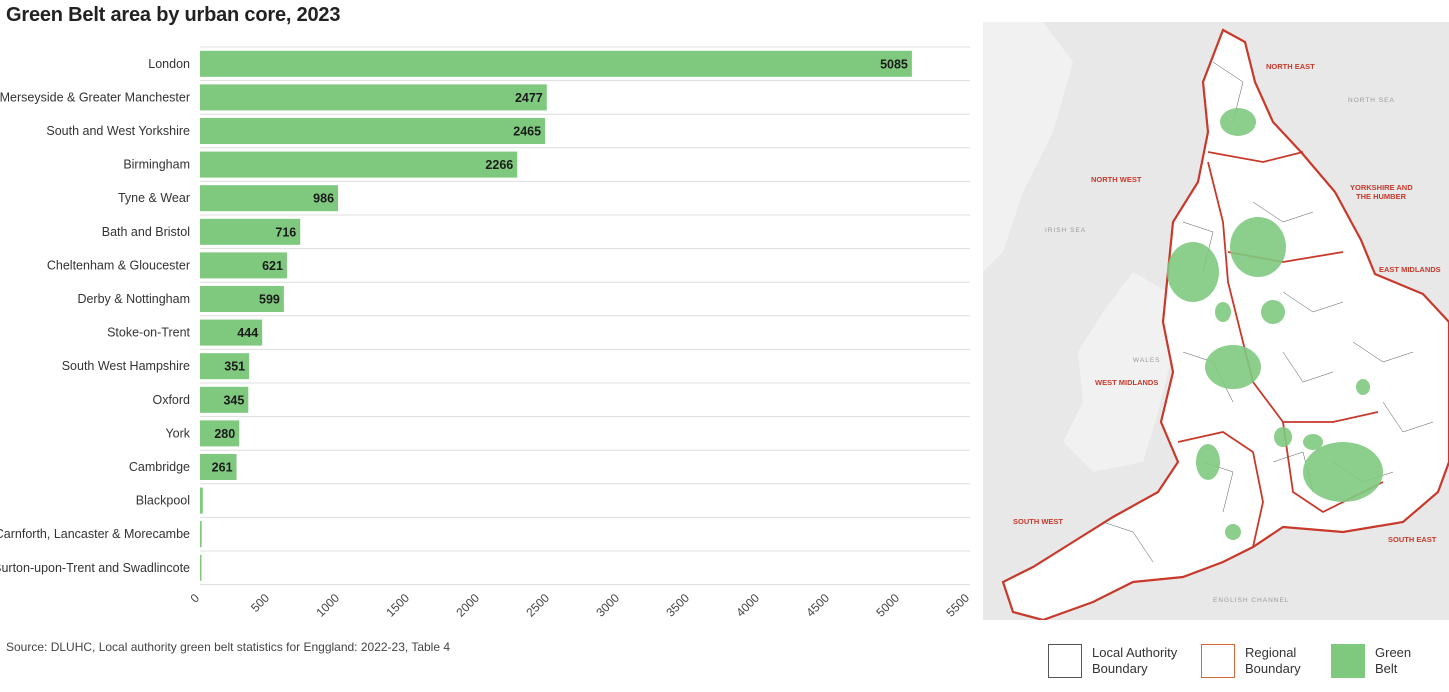  Describe the element at coordinates (817, 605) in the screenshot. I see `x-tick-label: 4500` at that location.